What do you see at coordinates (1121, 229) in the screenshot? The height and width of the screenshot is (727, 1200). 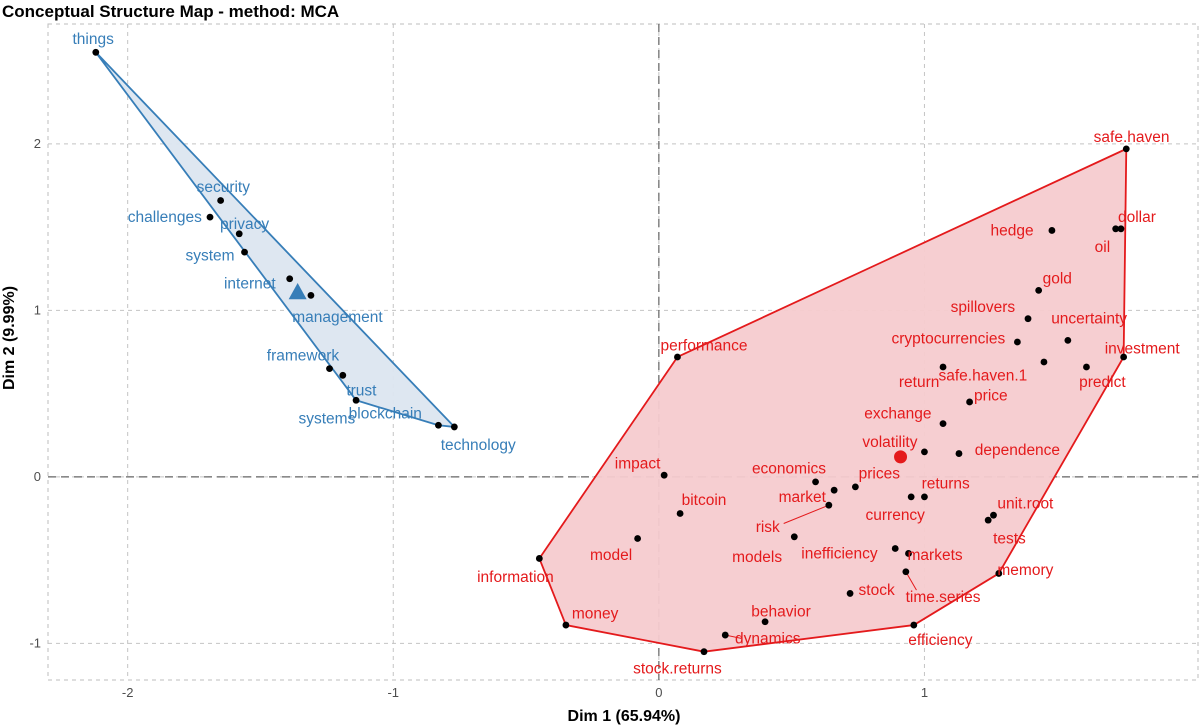 I see `point-dollar` at bounding box center [1121, 229].